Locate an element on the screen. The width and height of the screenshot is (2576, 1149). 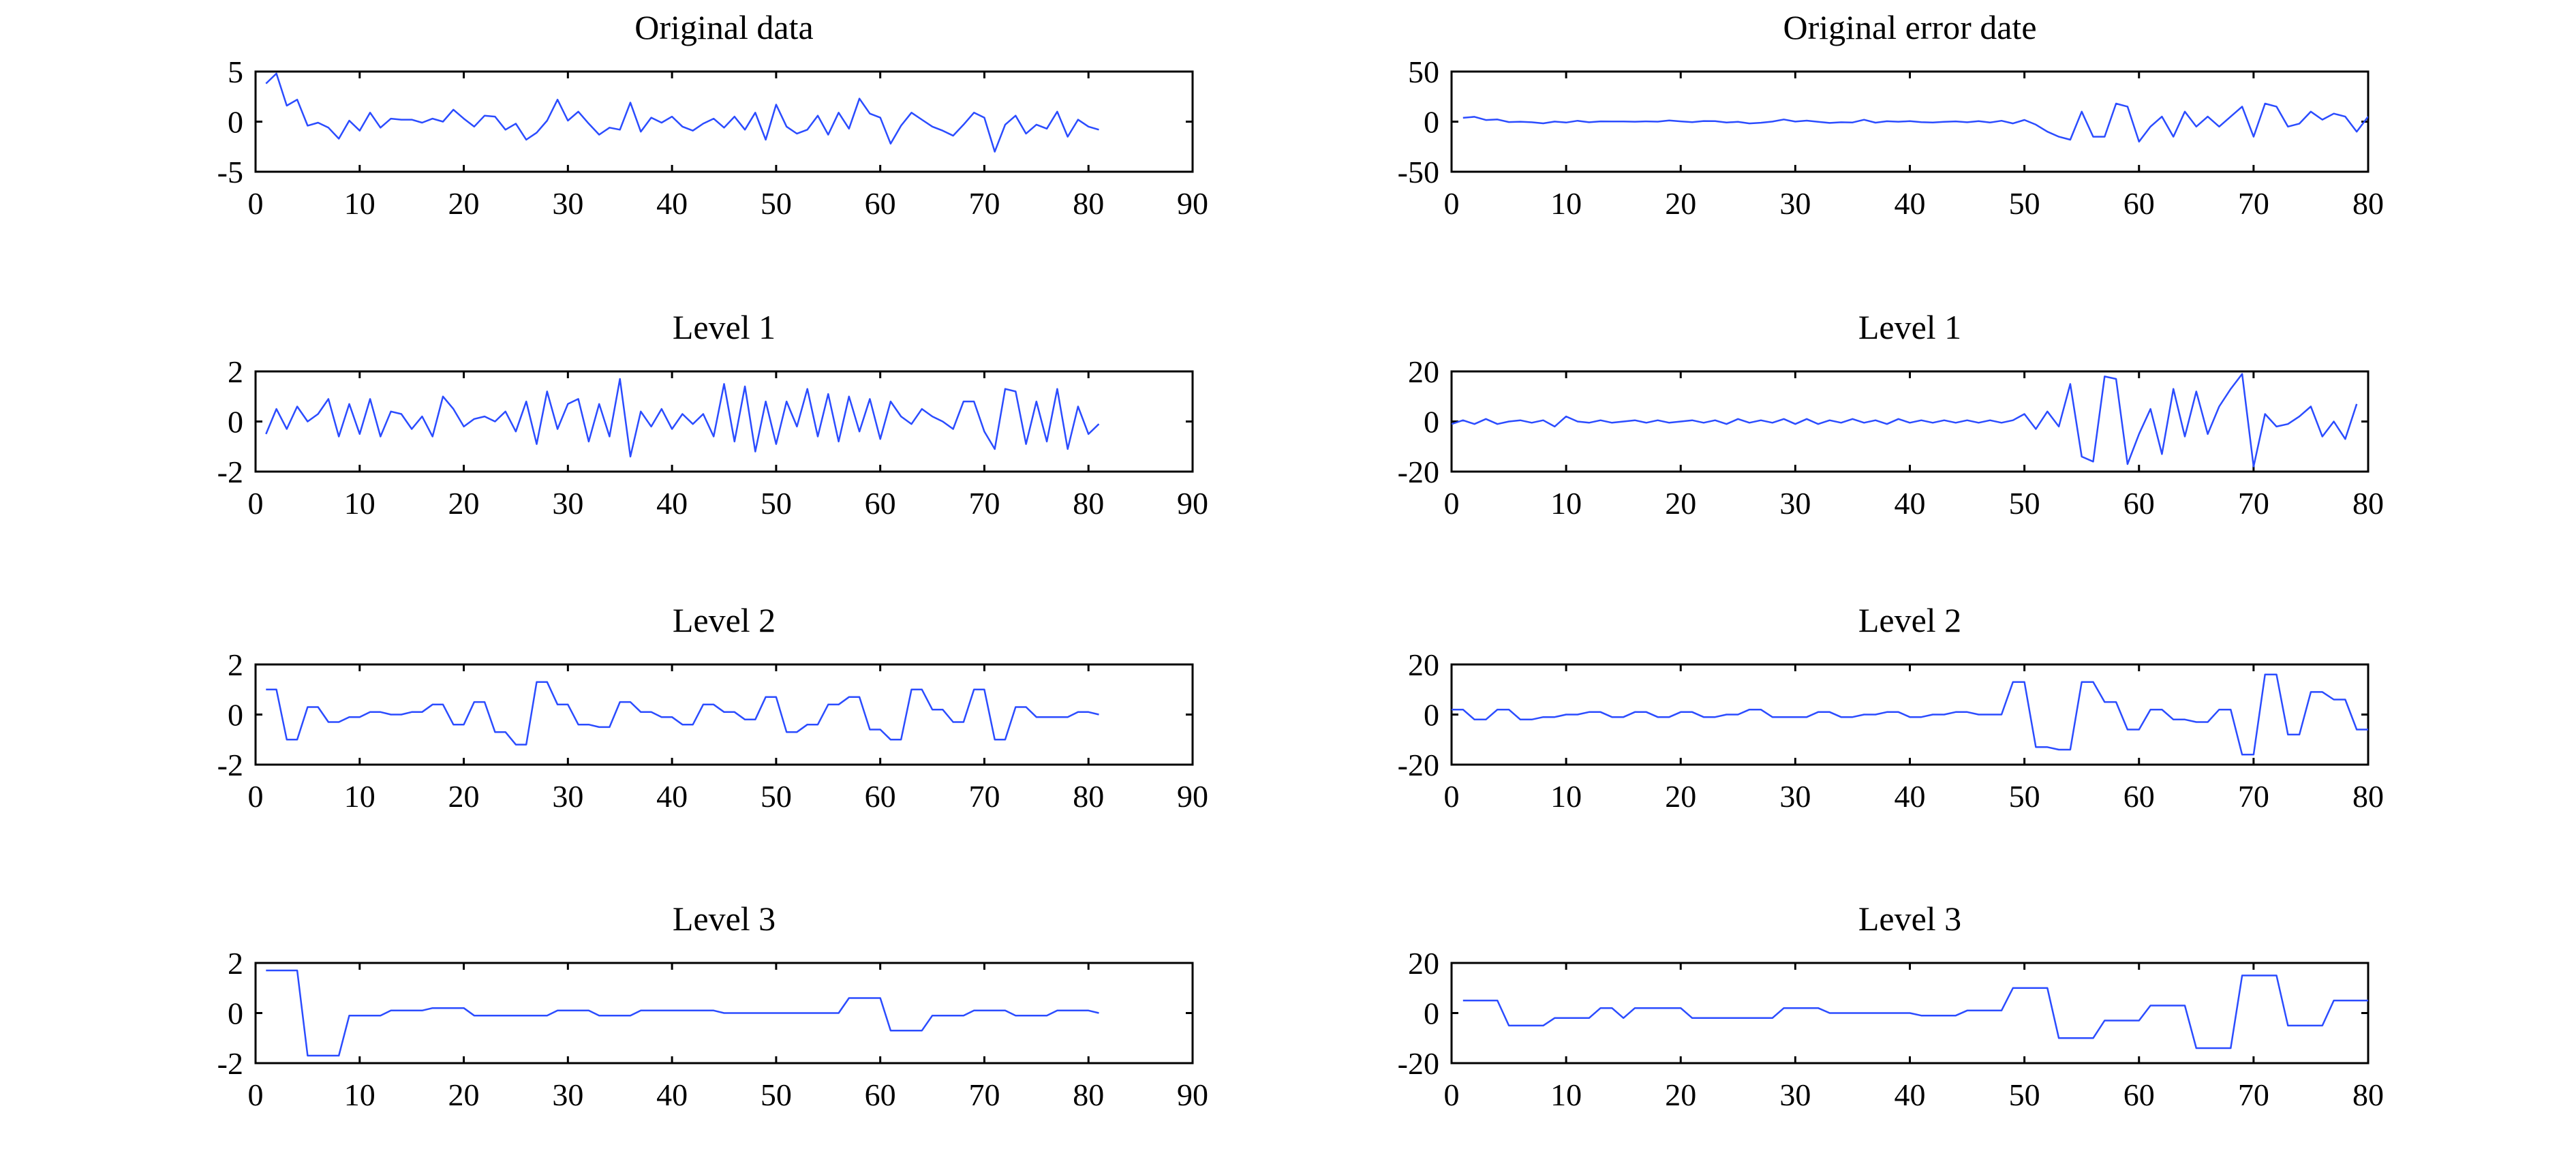
subplot-title: Level 3 is located at coordinates (1909, 919).